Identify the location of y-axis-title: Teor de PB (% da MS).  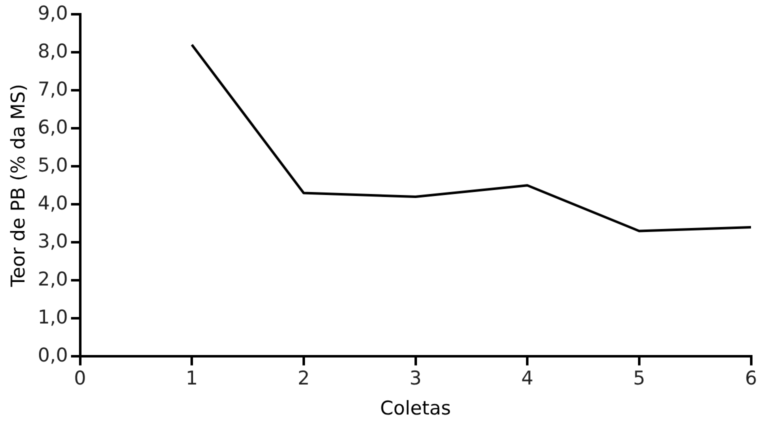
(18, 186).